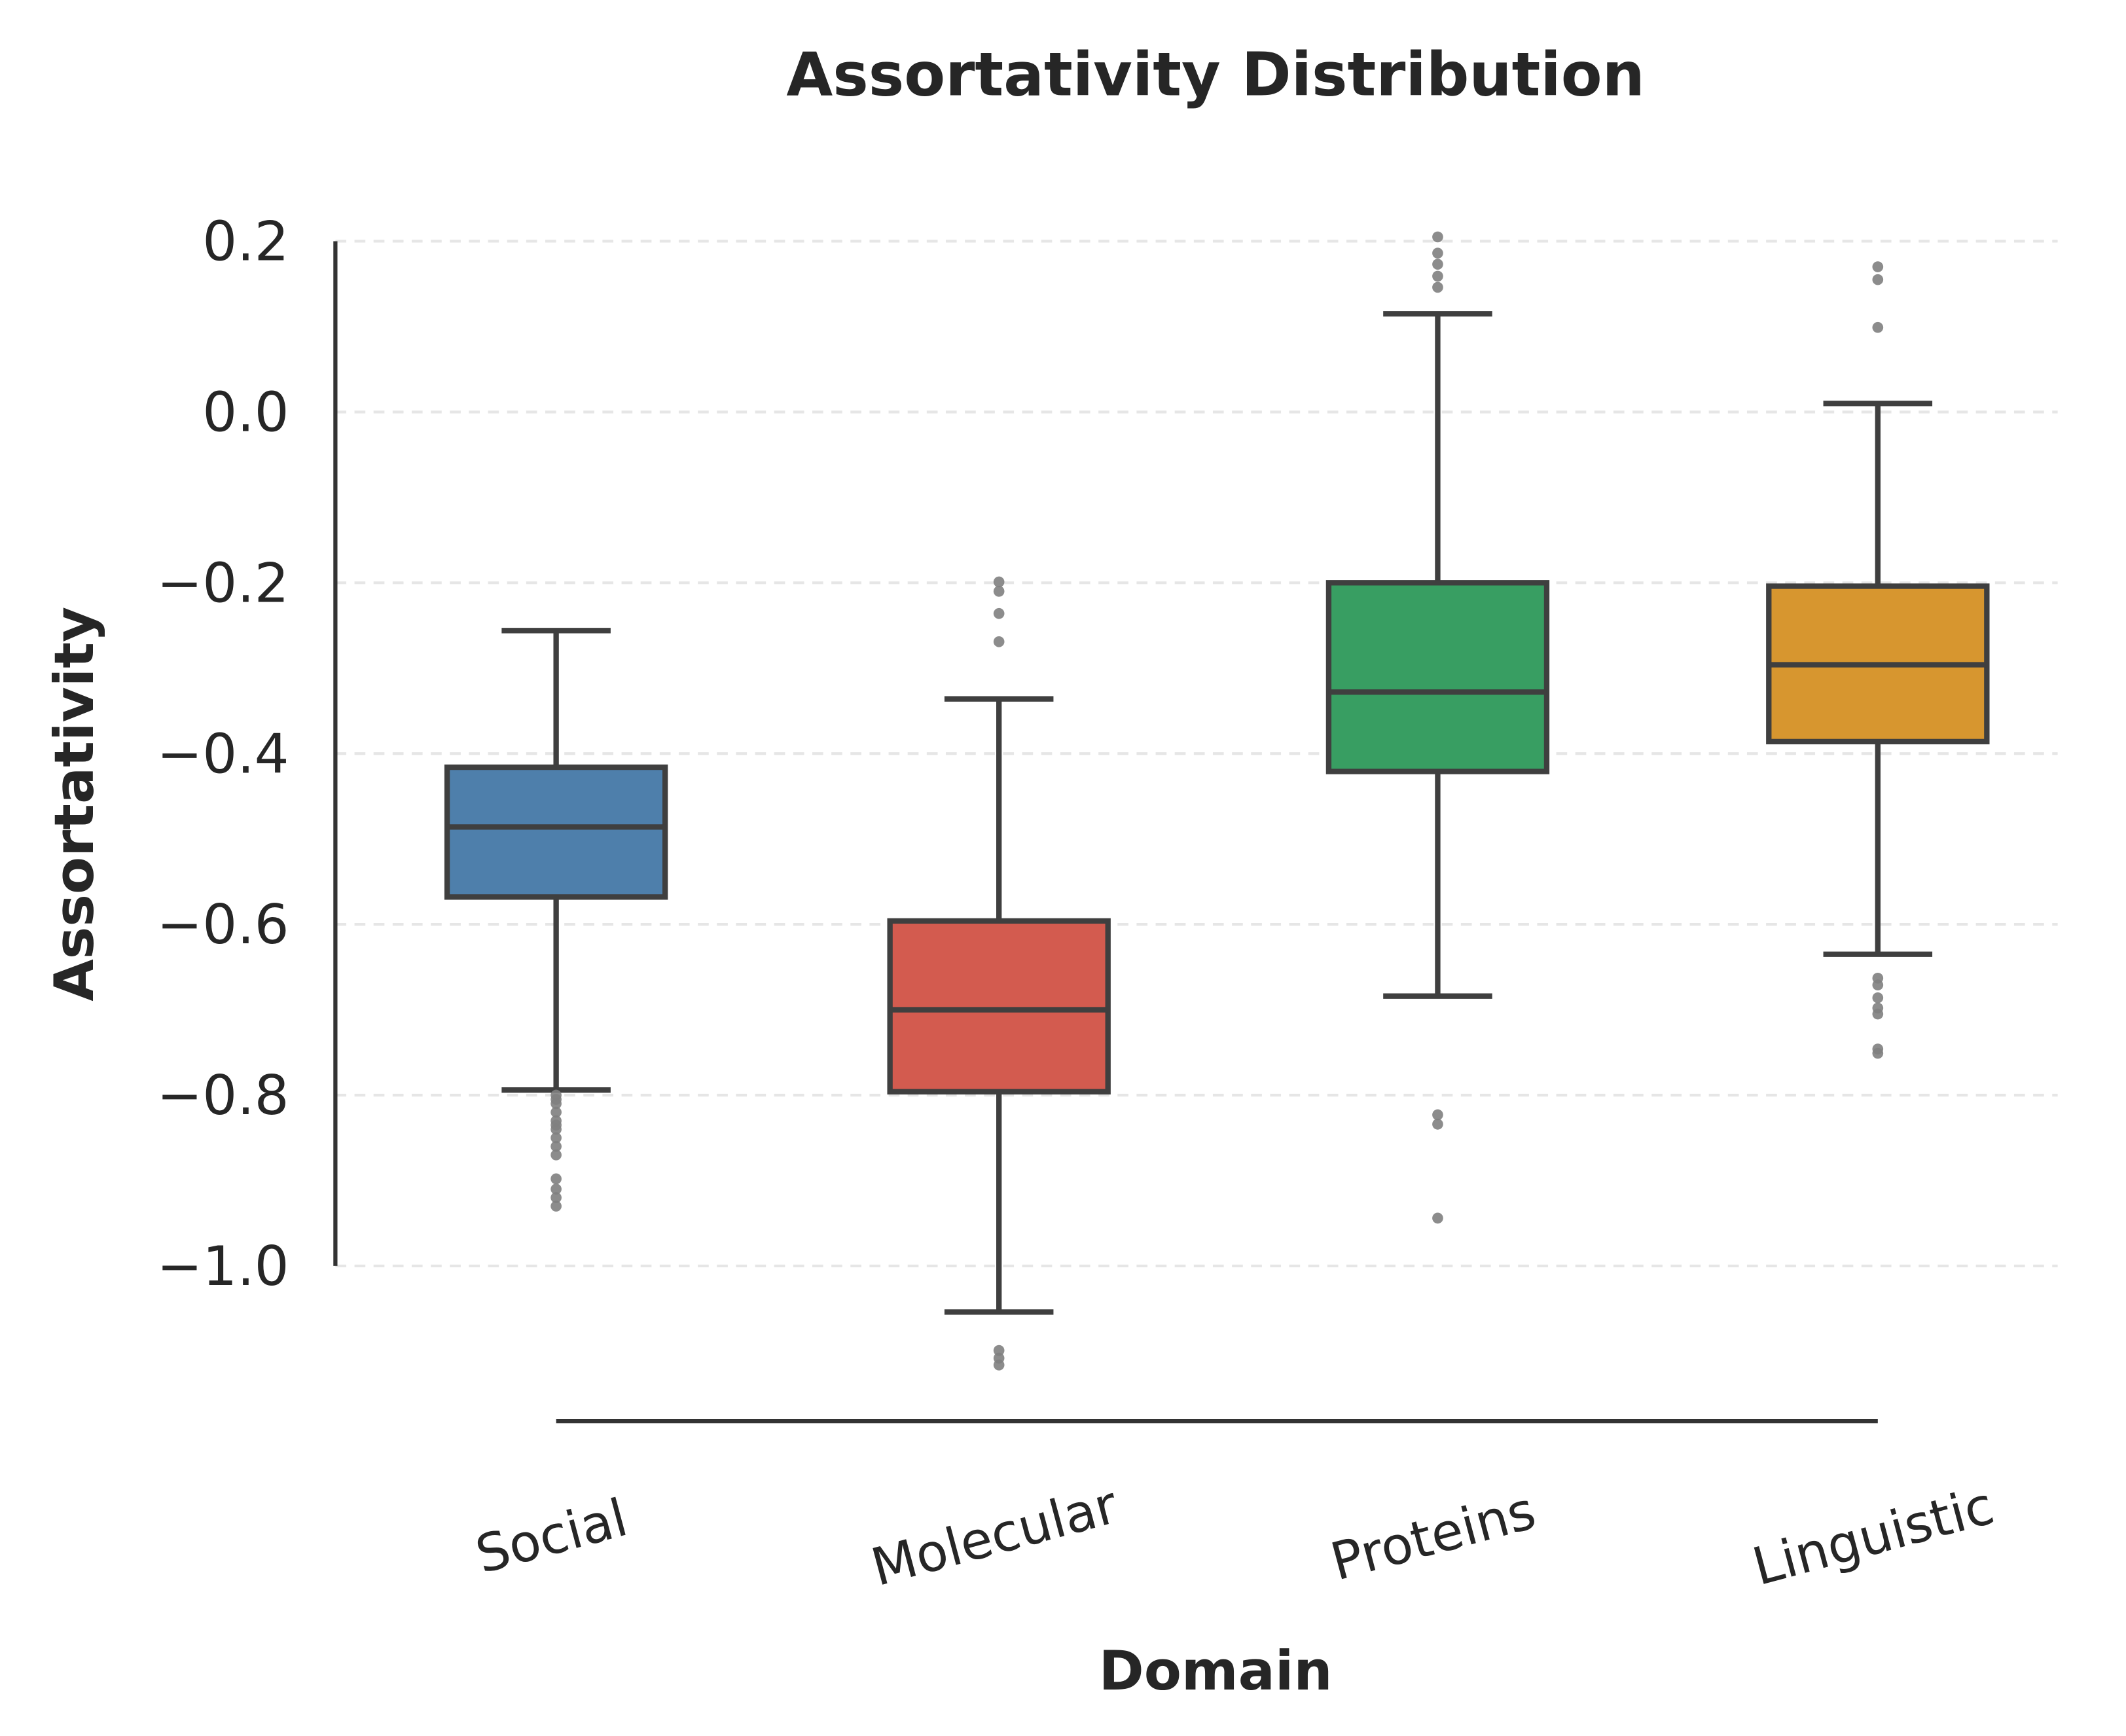 The image size is (2126, 1736). I want to click on box-proteins, so click(1437, 727).